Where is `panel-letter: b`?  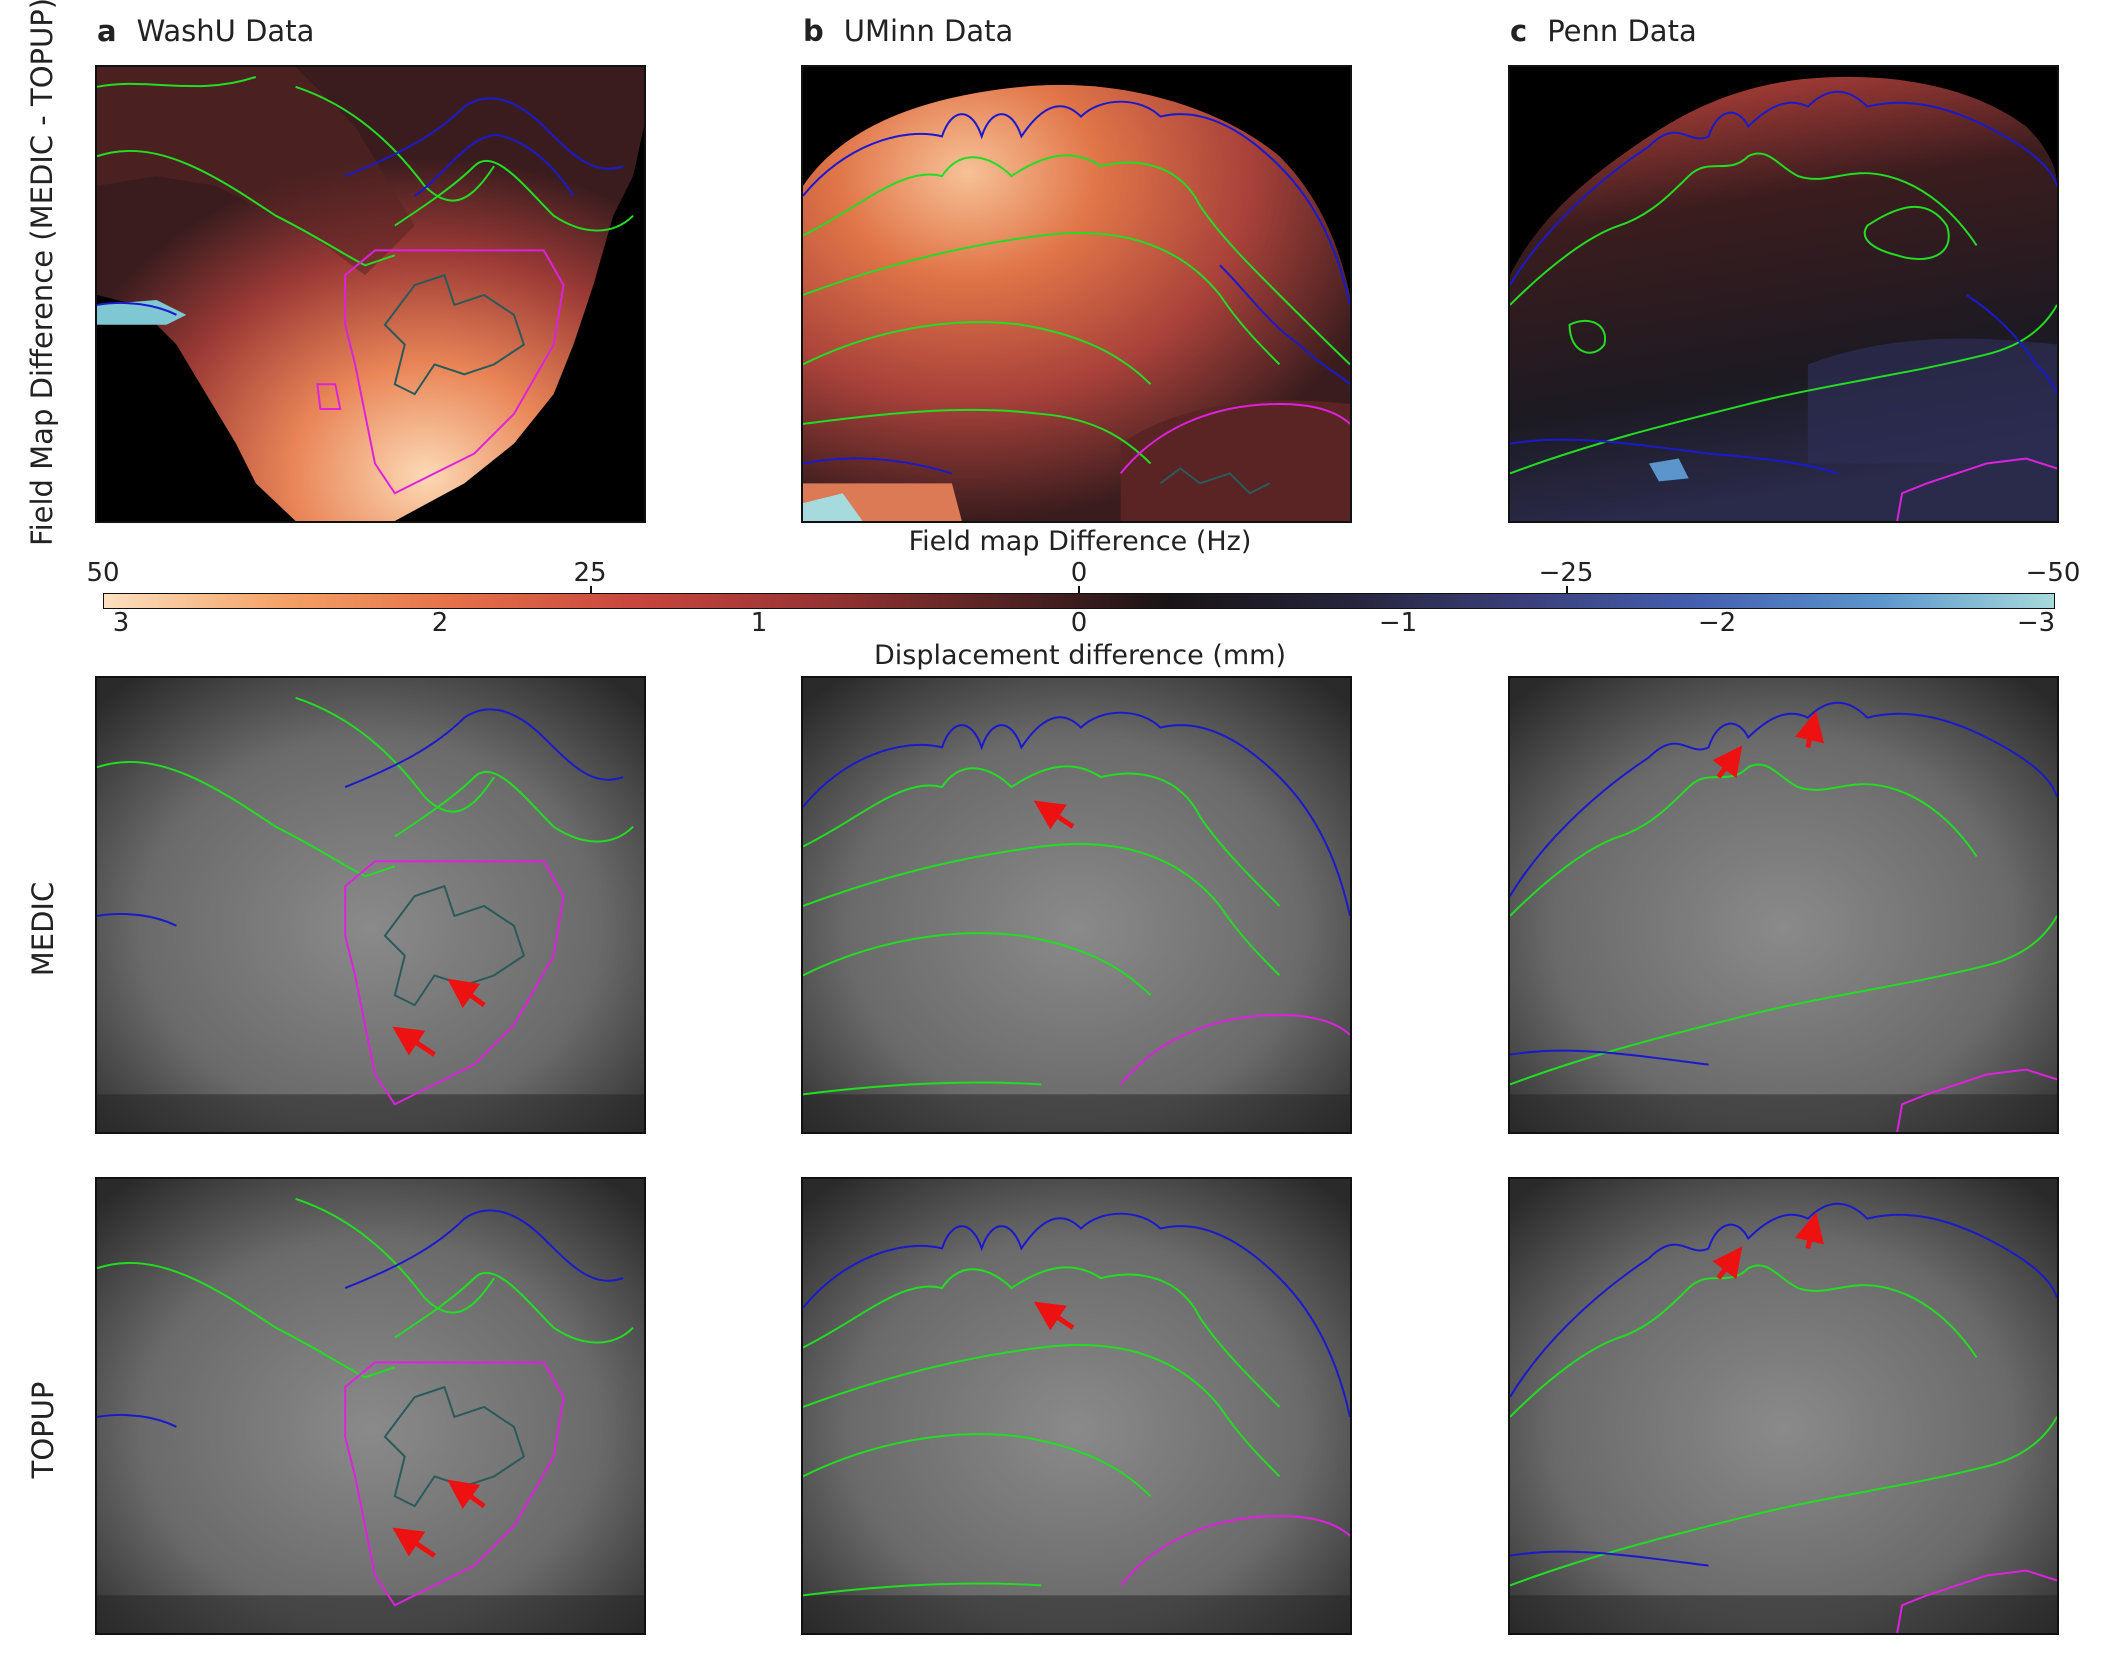 panel-letter: b is located at coordinates (813, 31).